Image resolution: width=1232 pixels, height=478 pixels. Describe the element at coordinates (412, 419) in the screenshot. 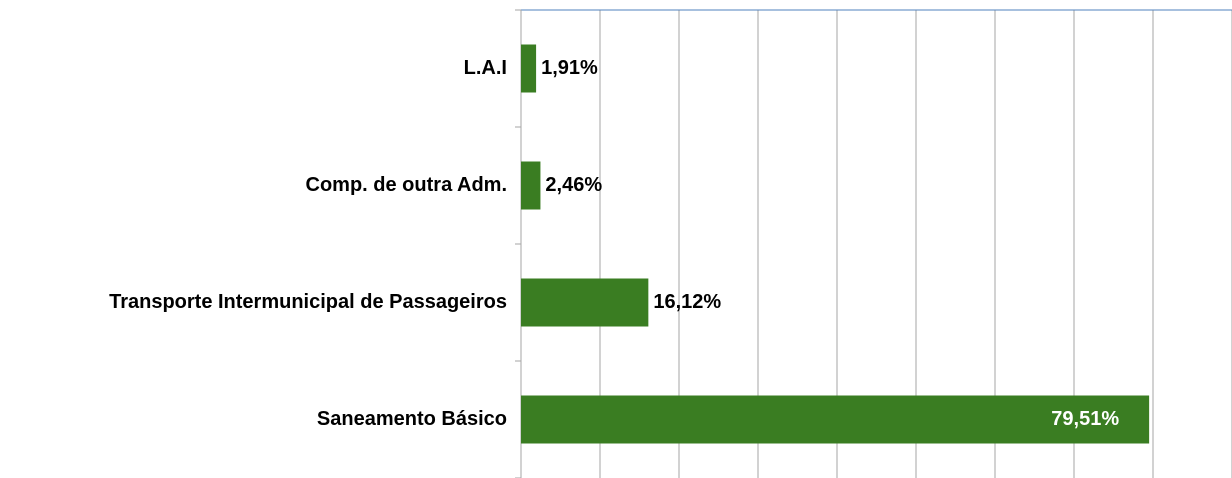

I see `y-tick-label: Saneamento Básico` at that location.